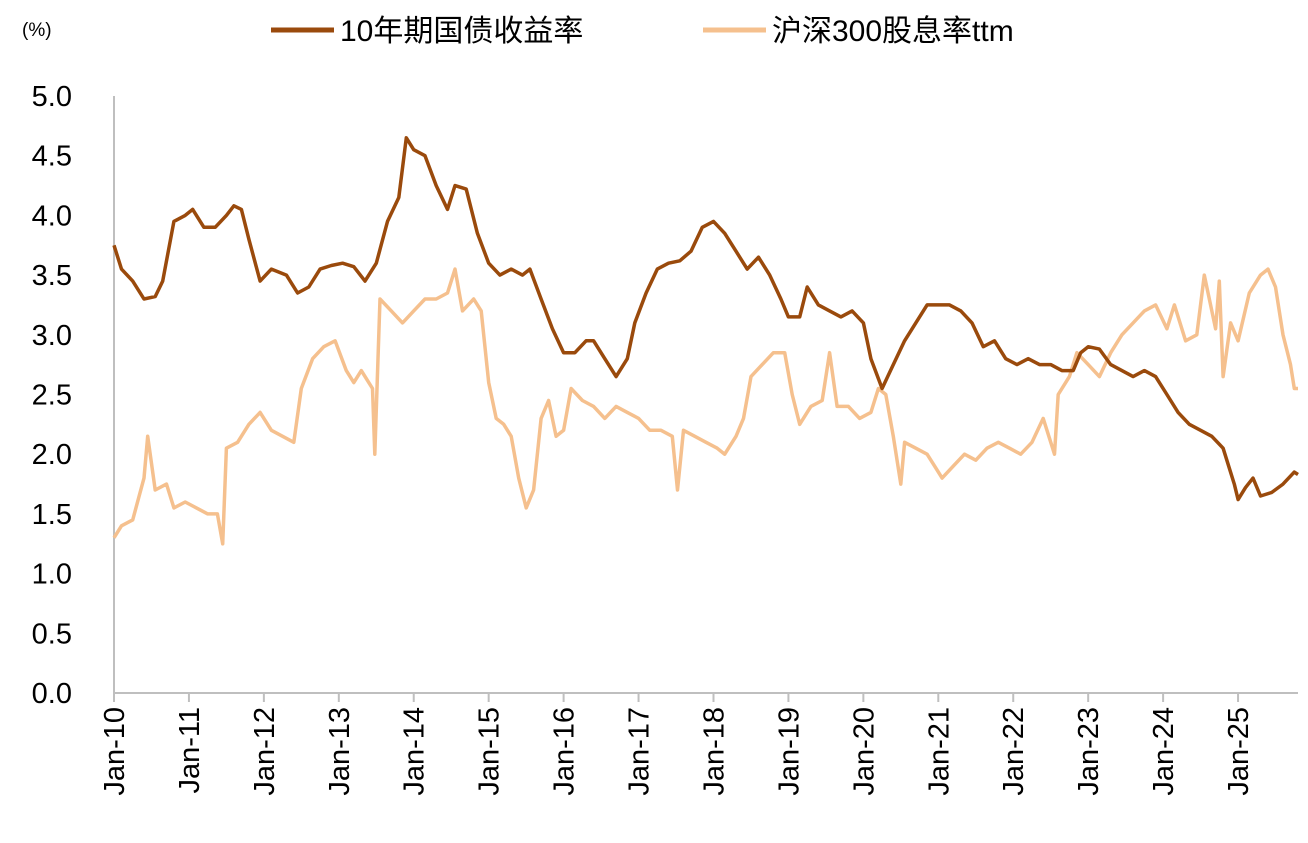 Image resolution: width=1308 pixels, height=843 pixels. What do you see at coordinates (52, 575) in the screenshot?
I see `y-tick-label: 1.0` at bounding box center [52, 575].